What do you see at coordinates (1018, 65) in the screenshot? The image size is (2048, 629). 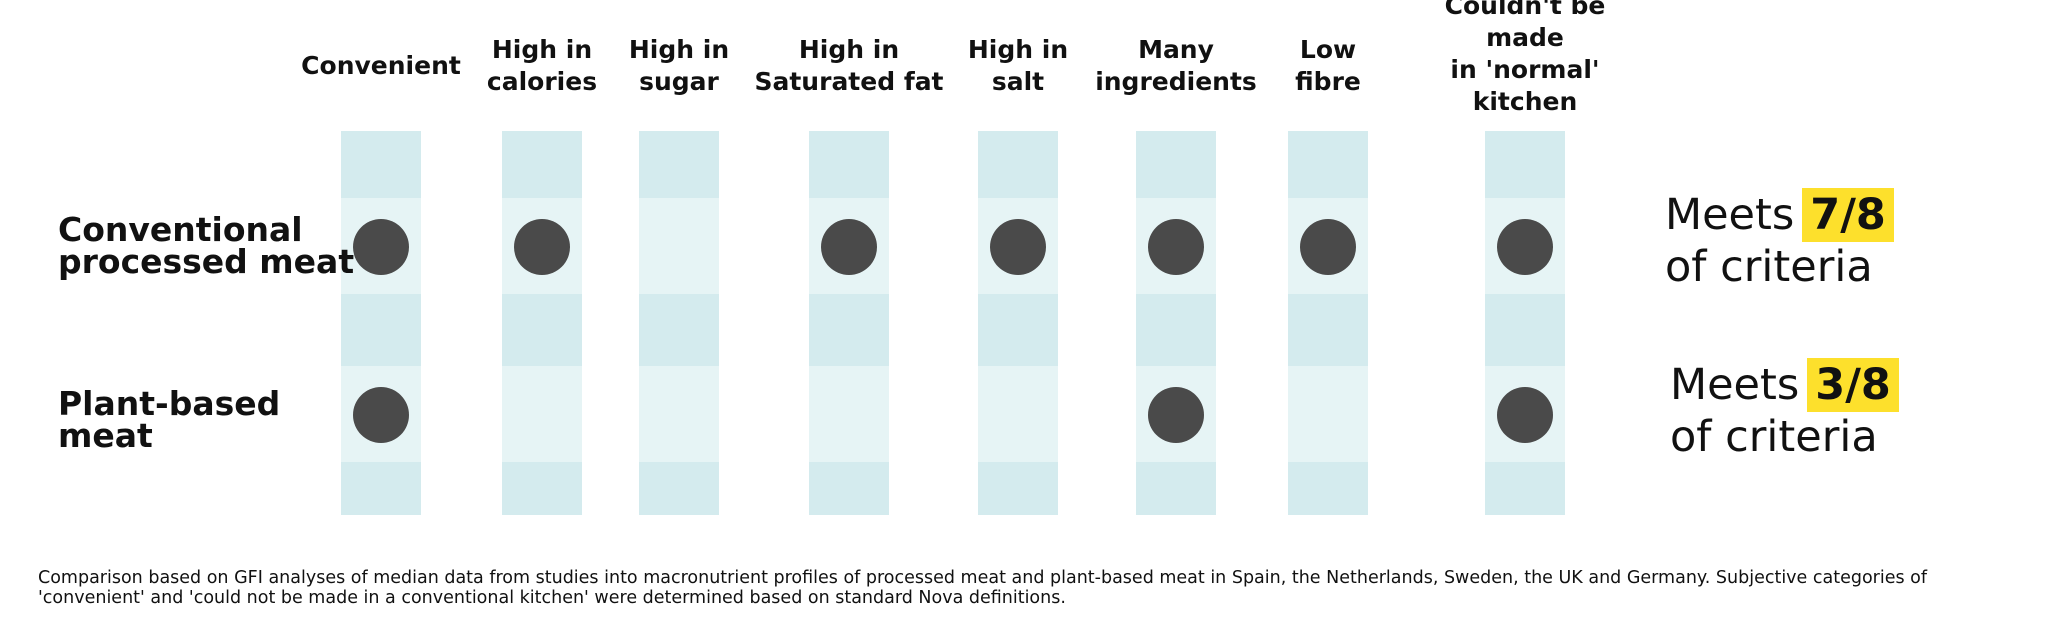 I see `column-header: High in salt` at bounding box center [1018, 65].